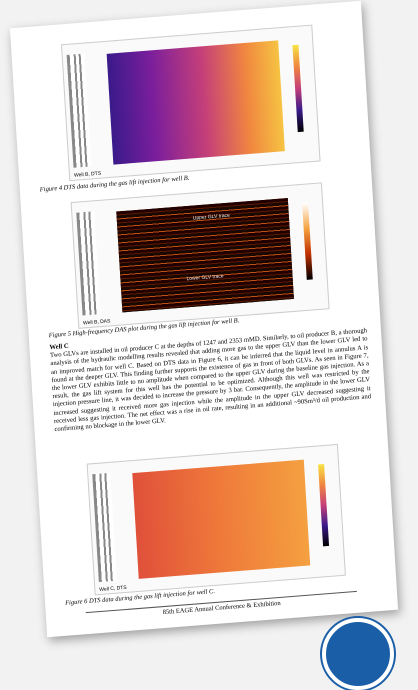 The height and width of the screenshot is (690, 418). I want to click on panel-label: Well B, DTS, so click(87, 174).